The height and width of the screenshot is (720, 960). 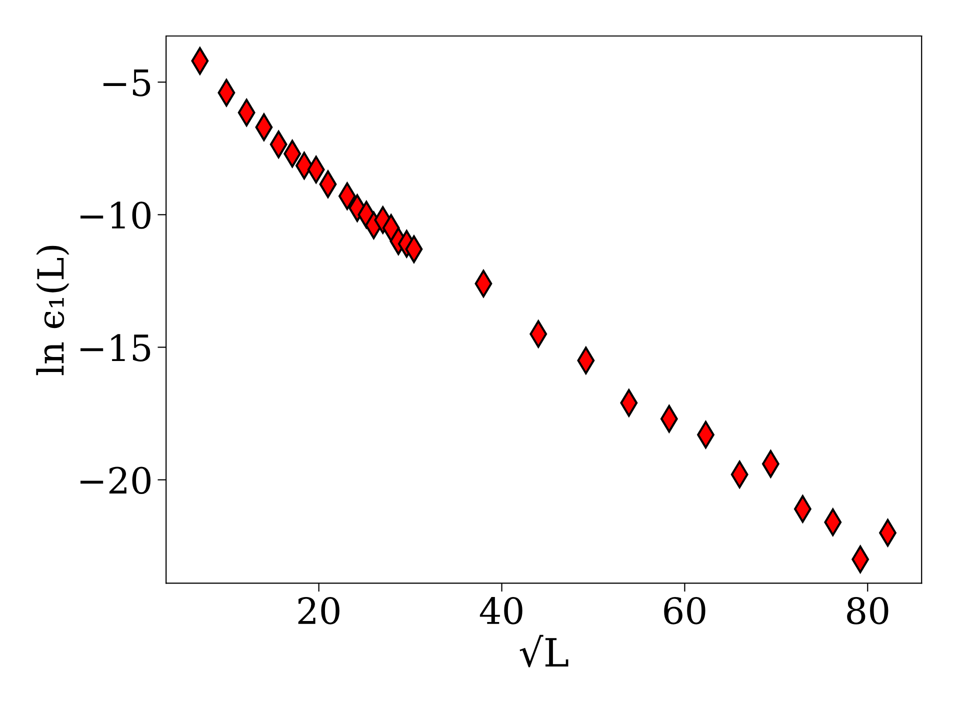 I want to click on y-tick-label: −20, so click(x=115, y=480).